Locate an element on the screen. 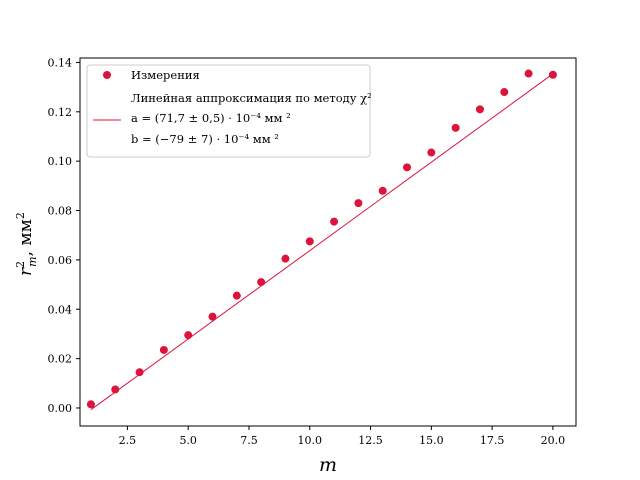 Image resolution: width=640 pixels, height=480 pixels. legend-label-param-b: b = (−79 ± 7) · 10⁻⁴ мм ² is located at coordinates (205, 139).